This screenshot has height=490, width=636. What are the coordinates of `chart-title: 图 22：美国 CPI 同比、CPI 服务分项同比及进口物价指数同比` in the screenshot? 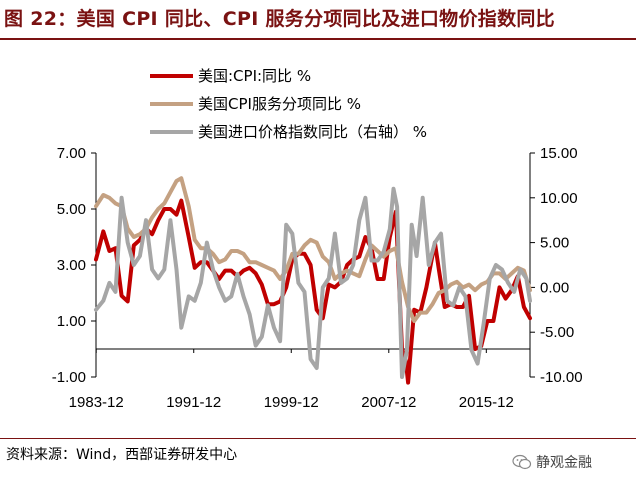 It's located at (279, 19).